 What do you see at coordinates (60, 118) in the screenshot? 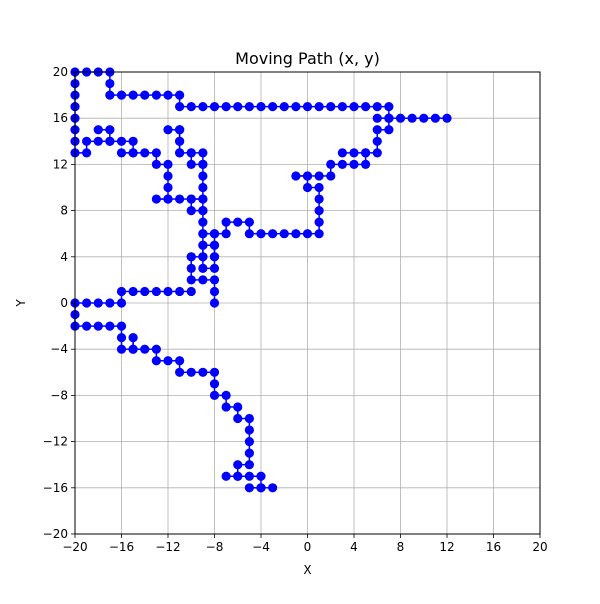
I see `y-tick-label: 16` at bounding box center [60, 118].